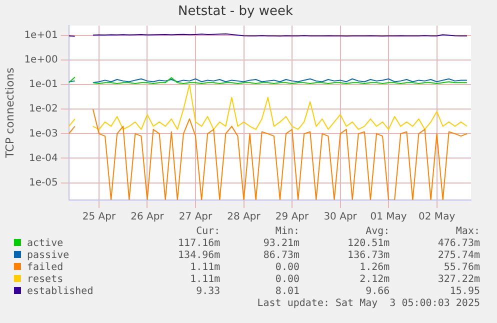 Image resolution: width=497 pixels, height=323 pixels. Describe the element at coordinates (341, 217) in the screenshot. I see `x-tick-label: 30 Apr` at that location.